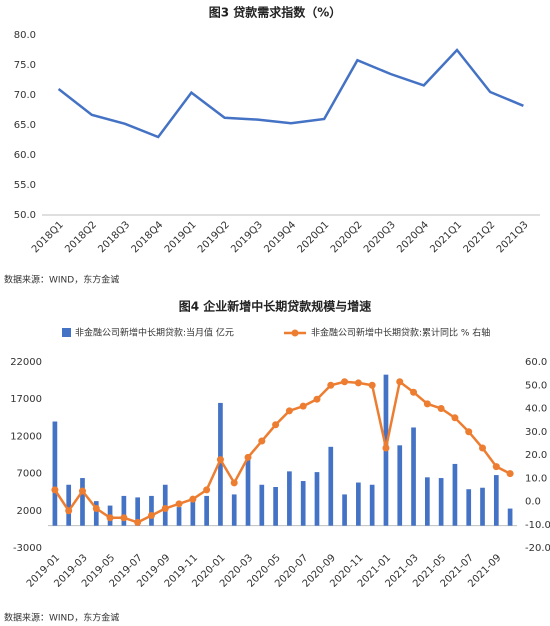 The image size is (550, 626). I want to click on y-tick-label: 80.0, so click(25, 35).